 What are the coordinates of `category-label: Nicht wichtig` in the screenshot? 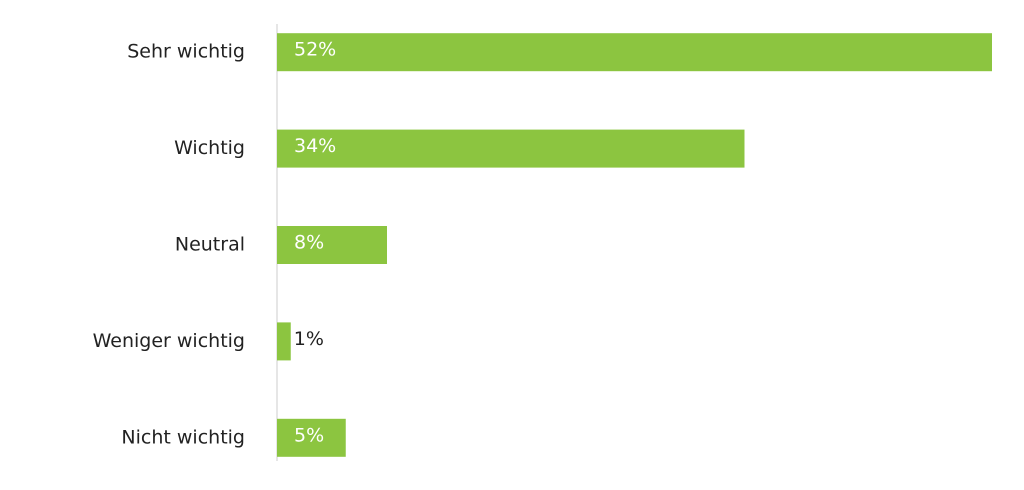 It's located at (183, 437).